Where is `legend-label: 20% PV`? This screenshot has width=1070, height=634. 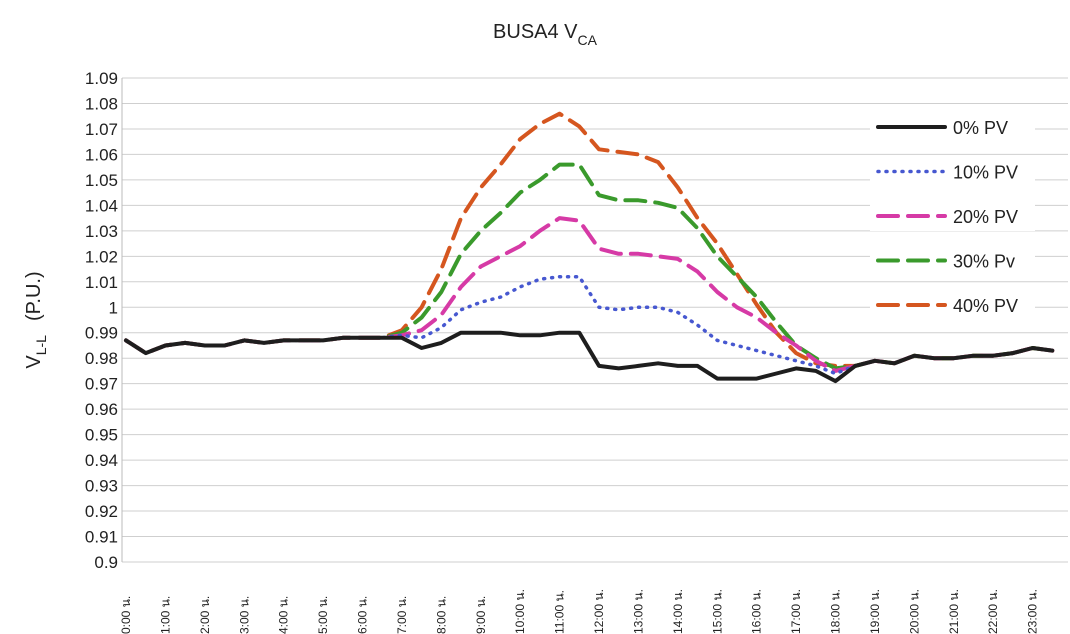 legend-label: 20% PV is located at coordinates (985, 217).